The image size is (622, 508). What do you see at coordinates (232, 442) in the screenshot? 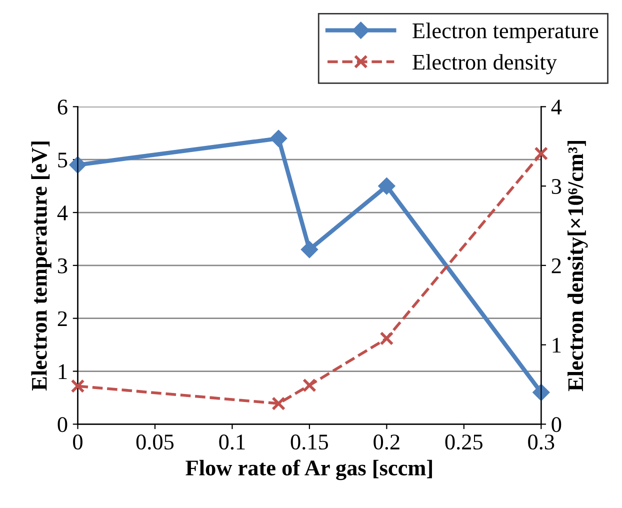
I see `x-tick-label: 0.1` at bounding box center [232, 442].